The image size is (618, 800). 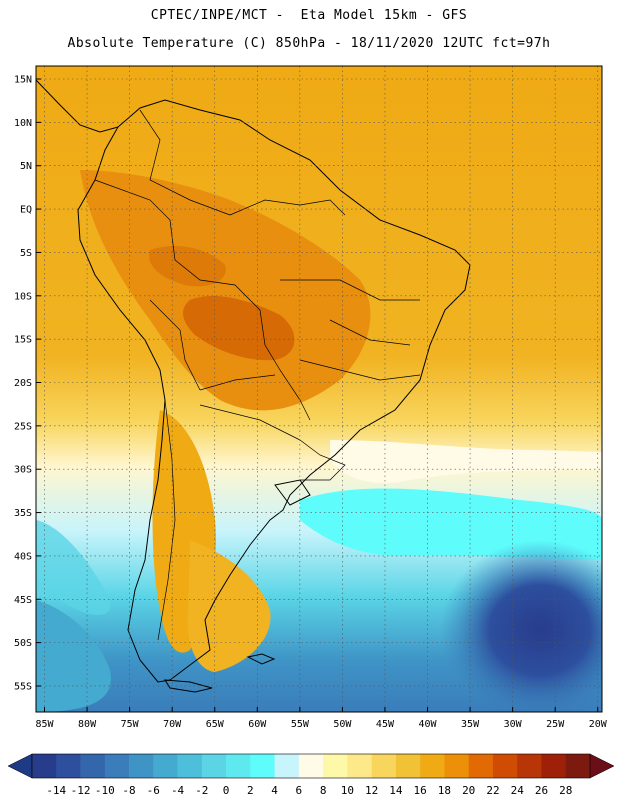 I want to click on colorbar-tick-label: -8, so click(x=128, y=790).